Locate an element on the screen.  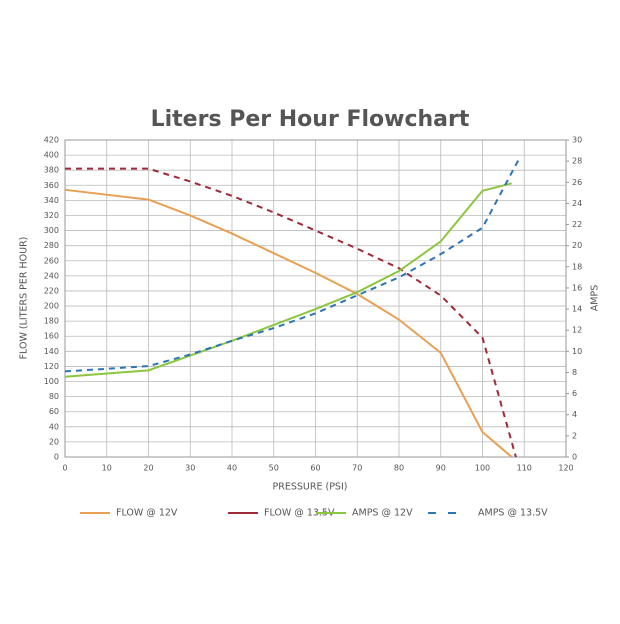
y-tick-label: 20 is located at coordinates (54, 441).